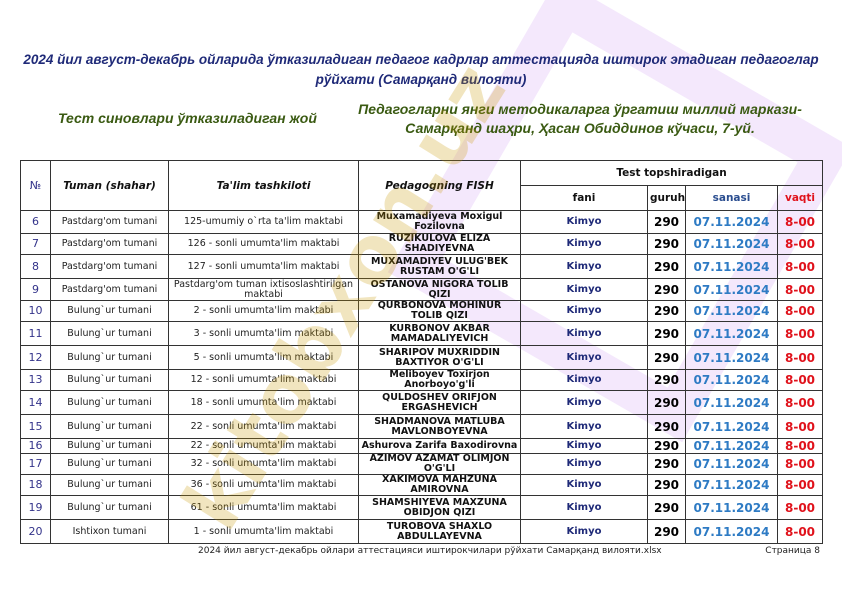  What do you see at coordinates (35, 402) in the screenshot?
I see `cell-no: 14` at bounding box center [35, 402].